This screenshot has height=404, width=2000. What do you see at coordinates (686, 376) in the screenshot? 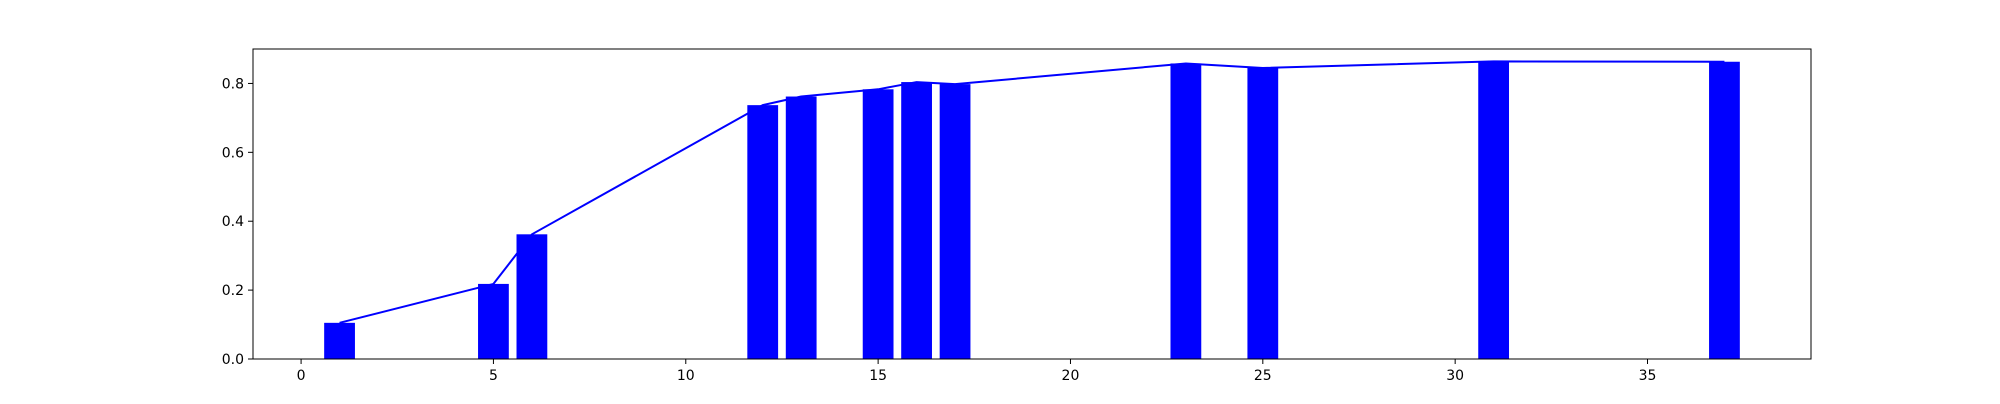
I see `x-tick-label-10: 10` at bounding box center [686, 376].